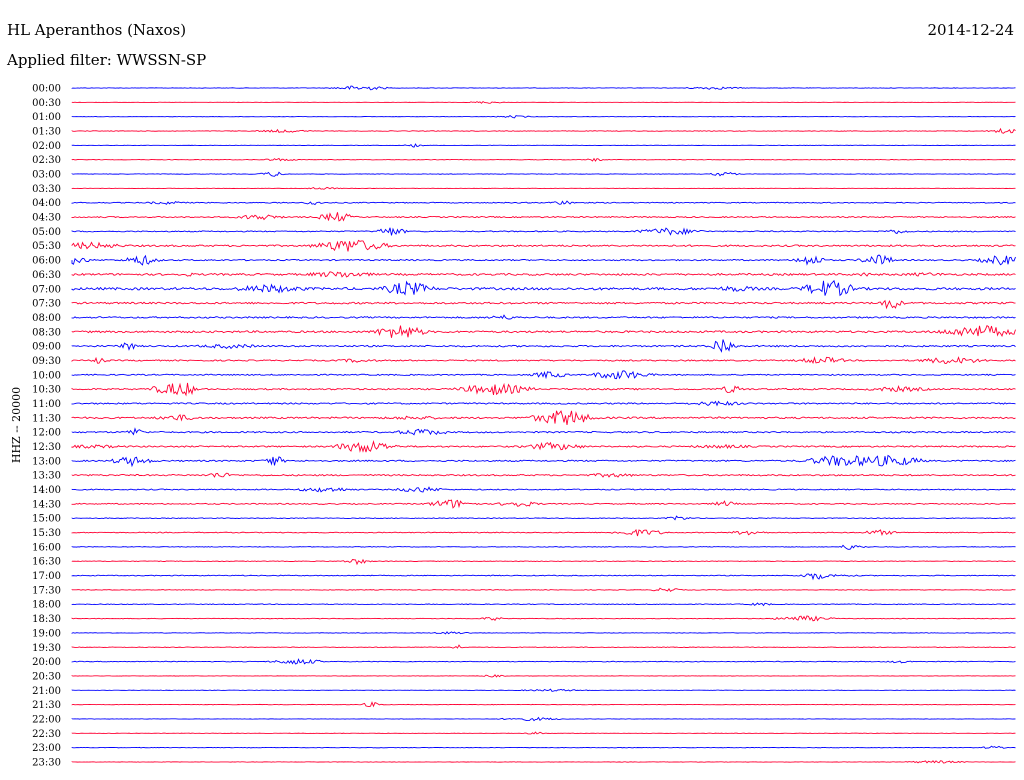 The image size is (1024, 780). Describe the element at coordinates (46, 590) in the screenshot. I see `row-time-label: 17:30` at that location.